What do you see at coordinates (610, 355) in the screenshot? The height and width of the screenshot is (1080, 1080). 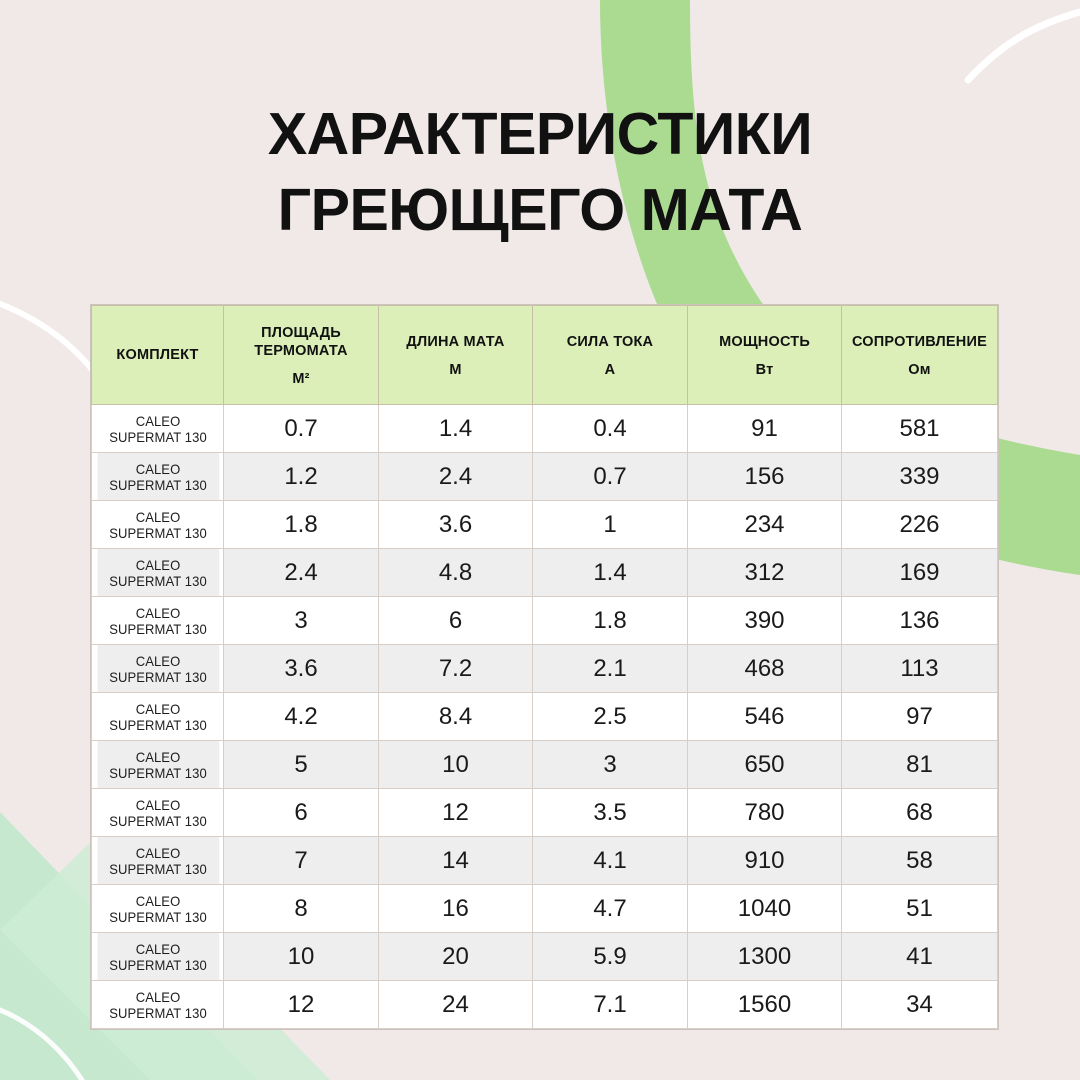 I see `column-header-current: СИЛА ТОКА А` at bounding box center [610, 355].